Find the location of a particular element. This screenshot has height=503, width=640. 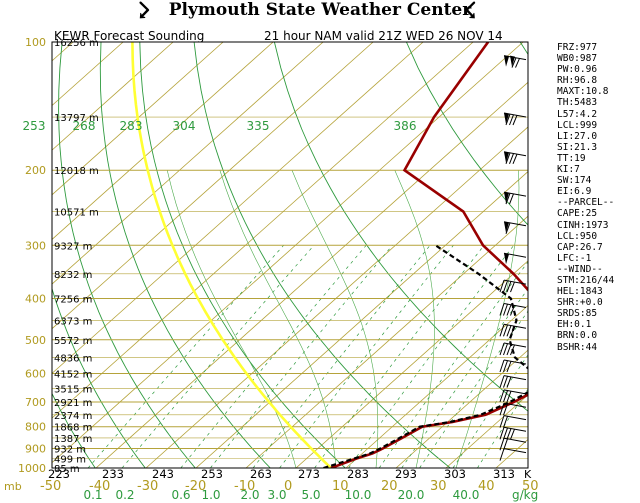

mixing-ratio-tick-label: 0.1 is located at coordinates (92, 495).